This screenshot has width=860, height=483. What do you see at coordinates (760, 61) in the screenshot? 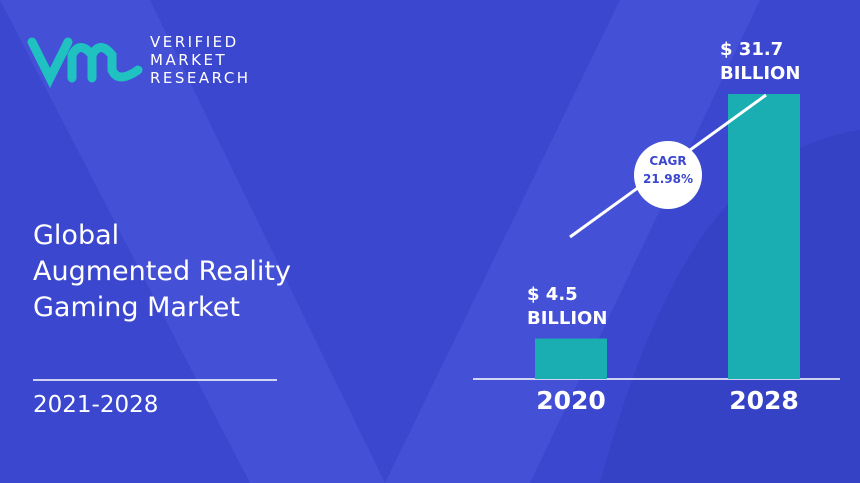
I see `value-label: $ 31.7 BILLION` at bounding box center [760, 61].